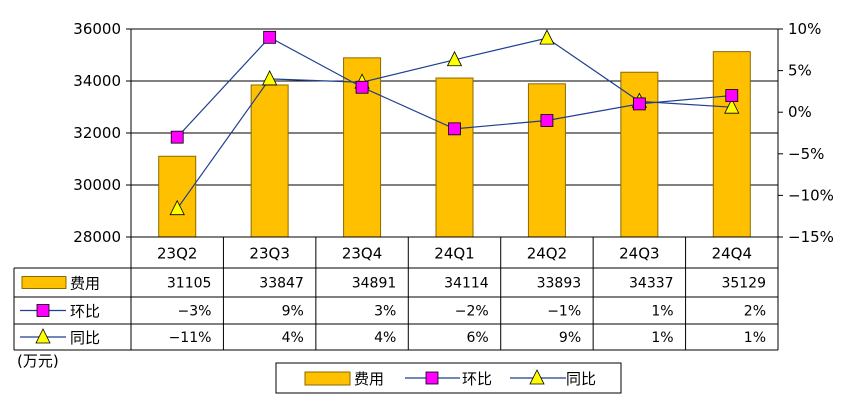 The height and width of the screenshot is (406, 854). Describe the element at coordinates (454, 58) in the screenshot. I see `yoy-point-24Q1` at that location.